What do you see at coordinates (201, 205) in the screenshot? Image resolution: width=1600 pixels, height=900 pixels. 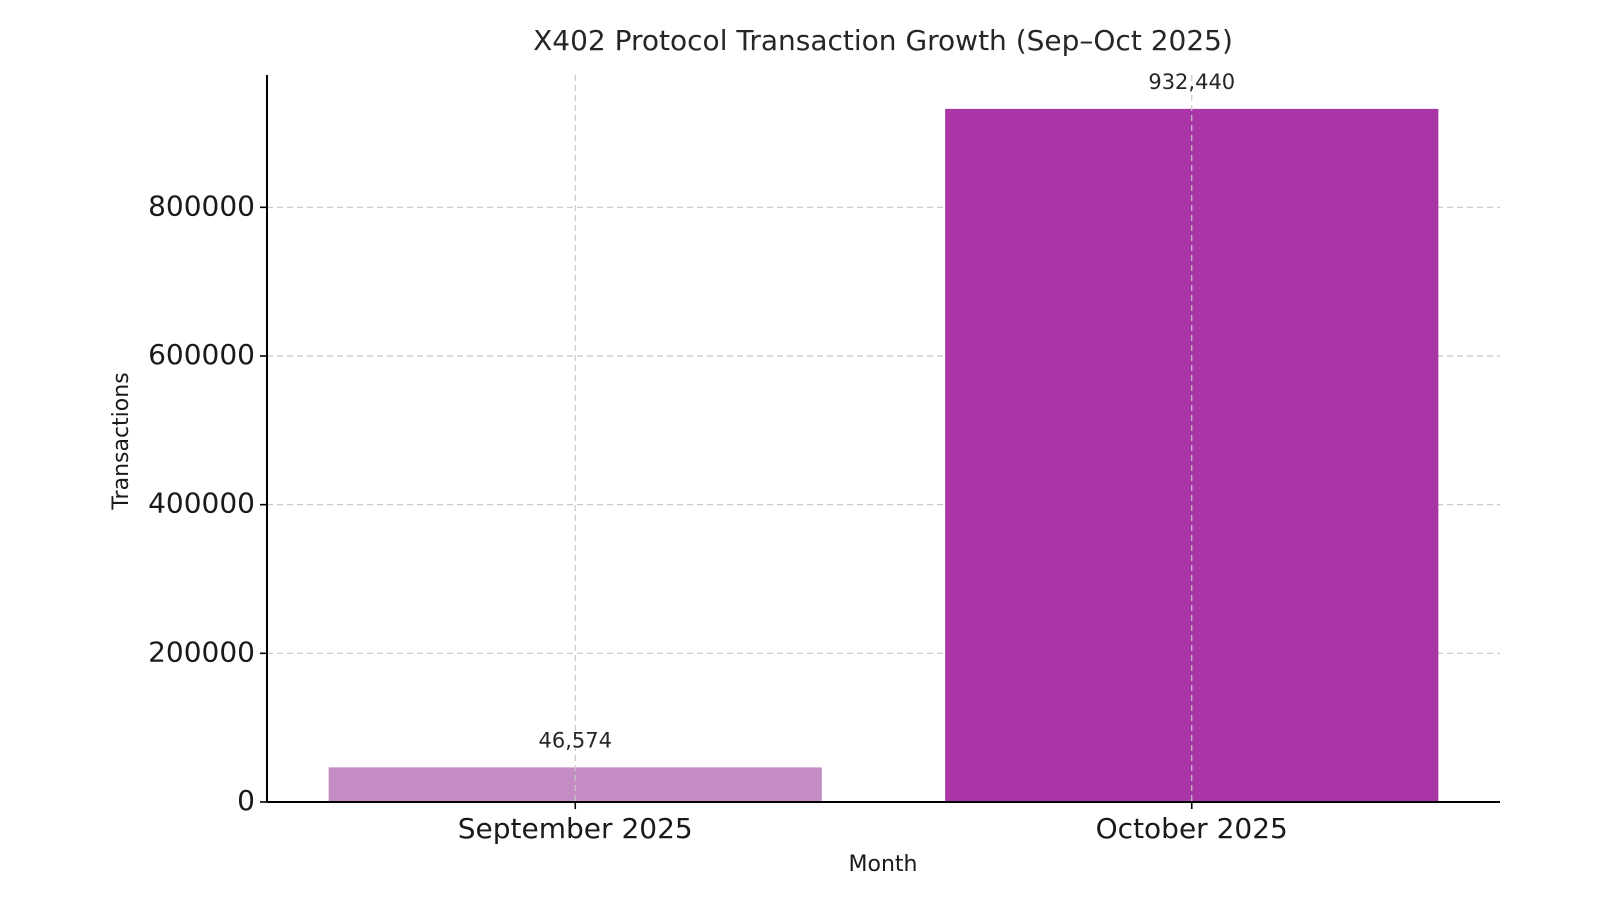 I see `y-tick-label-4: 800000` at bounding box center [201, 205].